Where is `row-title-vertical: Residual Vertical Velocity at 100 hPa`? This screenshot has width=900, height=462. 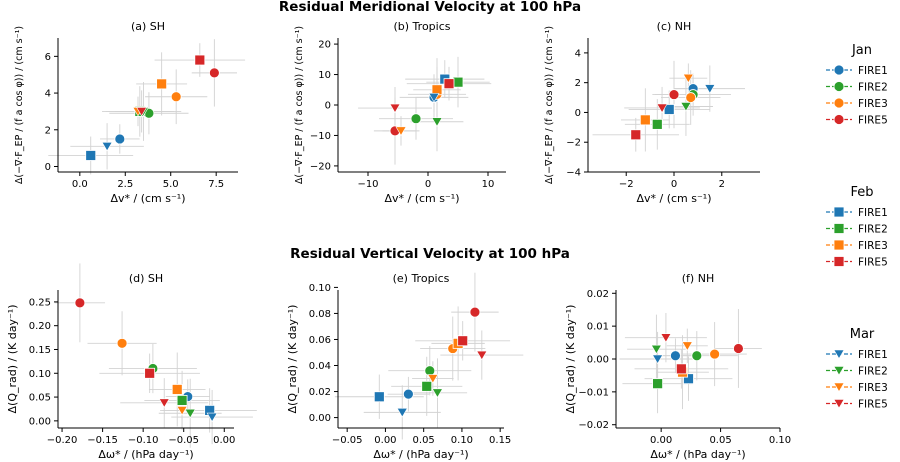
row-title-vertical: Residual Vertical Velocity at 100 hPa is located at coordinates (430, 254).